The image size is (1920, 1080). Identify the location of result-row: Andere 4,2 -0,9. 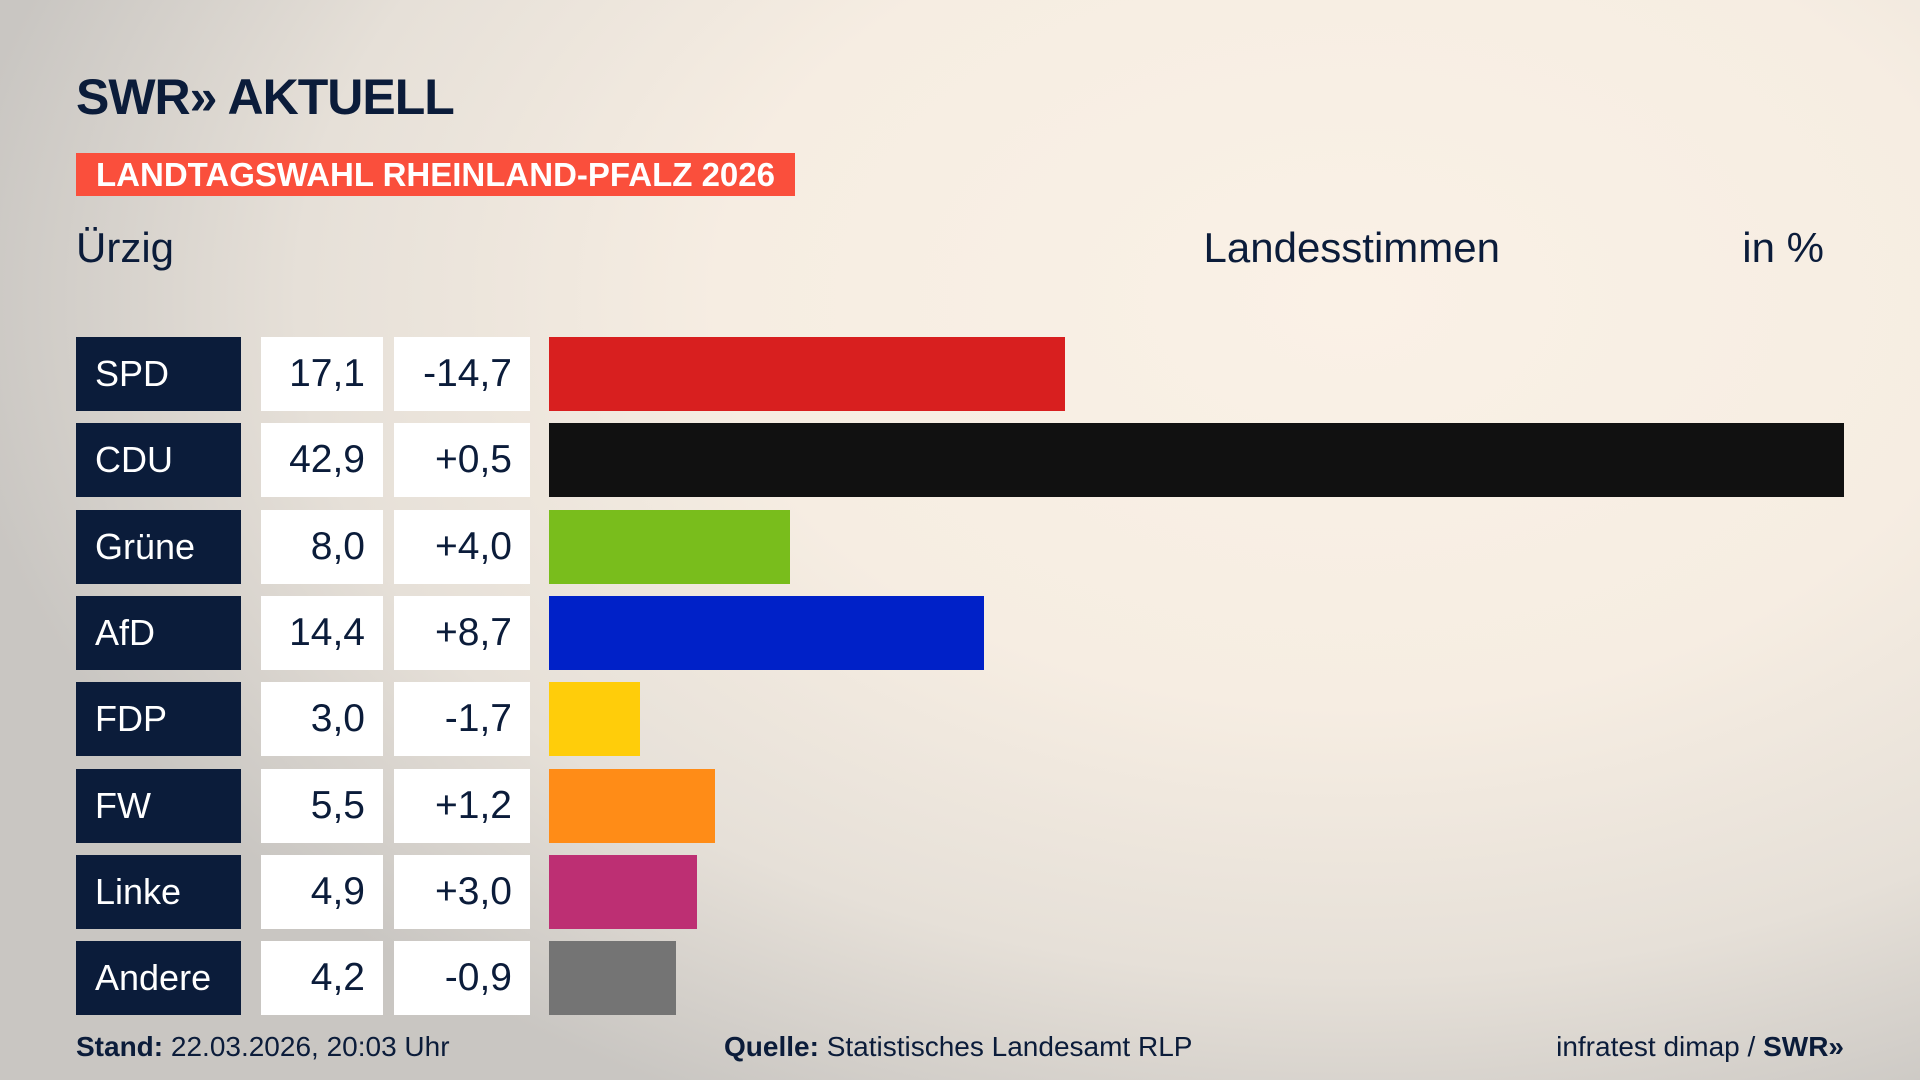
(976, 978).